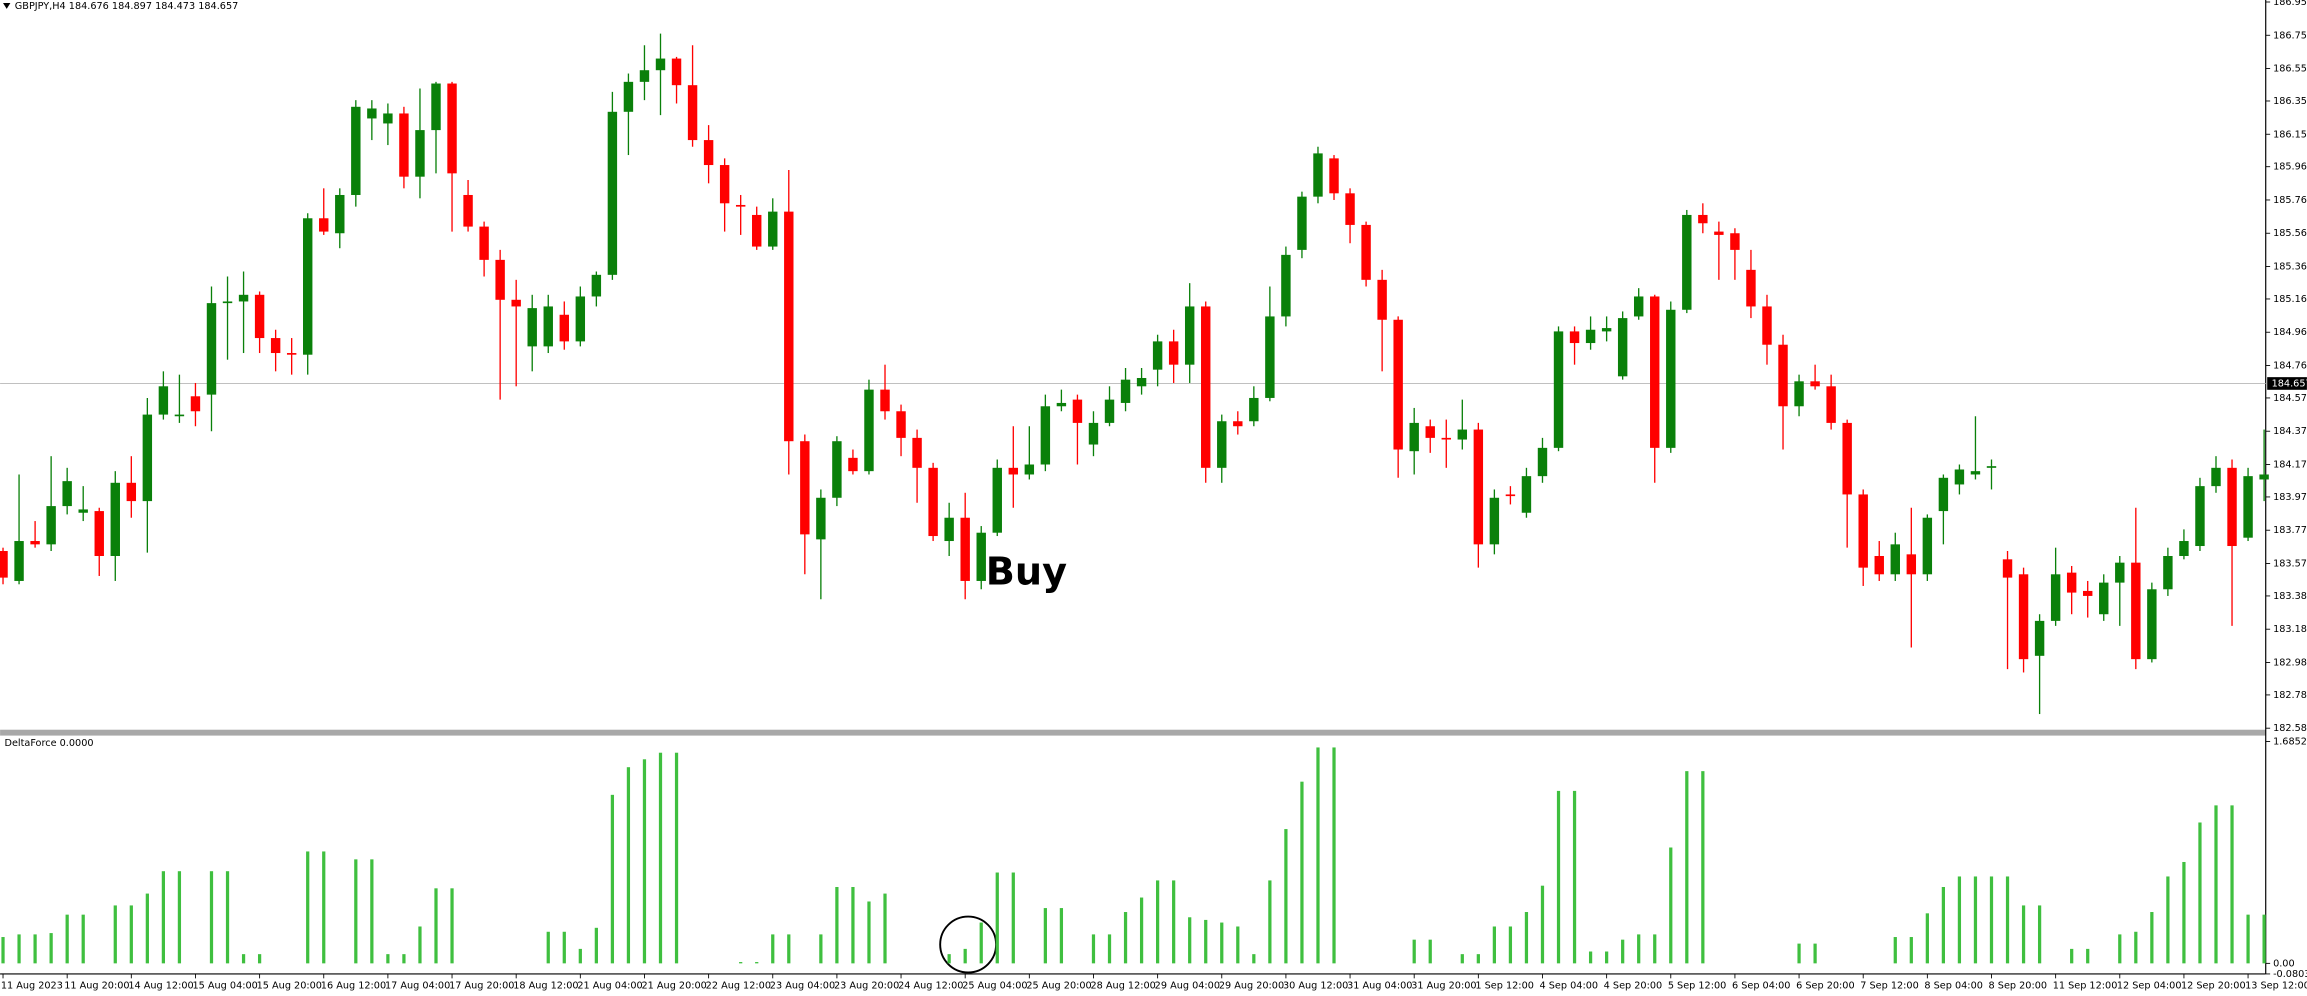  I want to click on y-tick-label: 183.180, so click(2290, 629).